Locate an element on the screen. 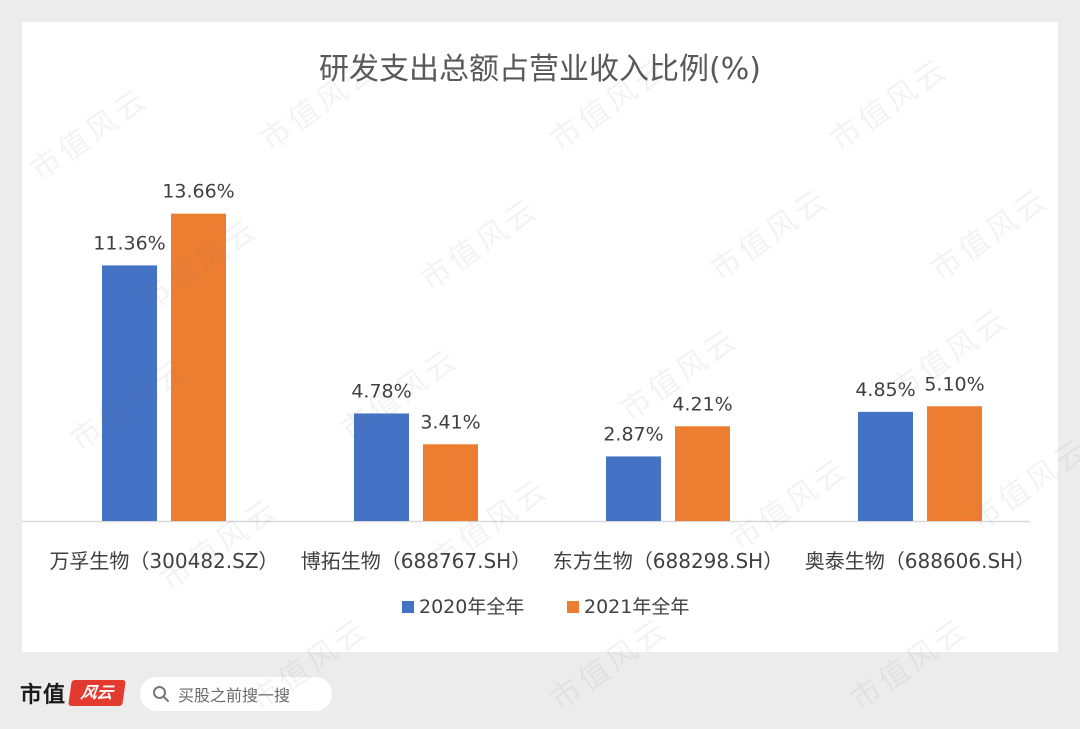 The width and height of the screenshot is (1080, 729). legend-label-2: 2021年全年 is located at coordinates (636, 607).